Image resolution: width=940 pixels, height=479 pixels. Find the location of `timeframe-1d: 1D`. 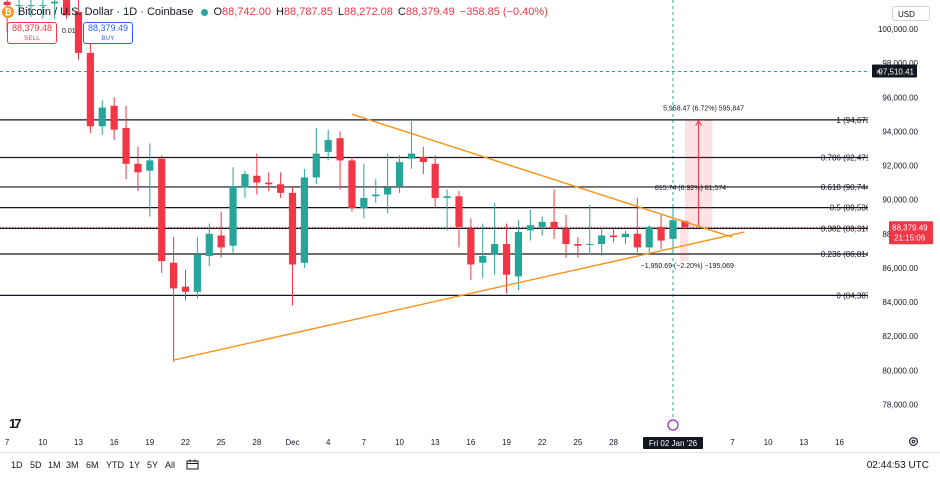

timeframe-1d: 1D is located at coordinates (17, 465).